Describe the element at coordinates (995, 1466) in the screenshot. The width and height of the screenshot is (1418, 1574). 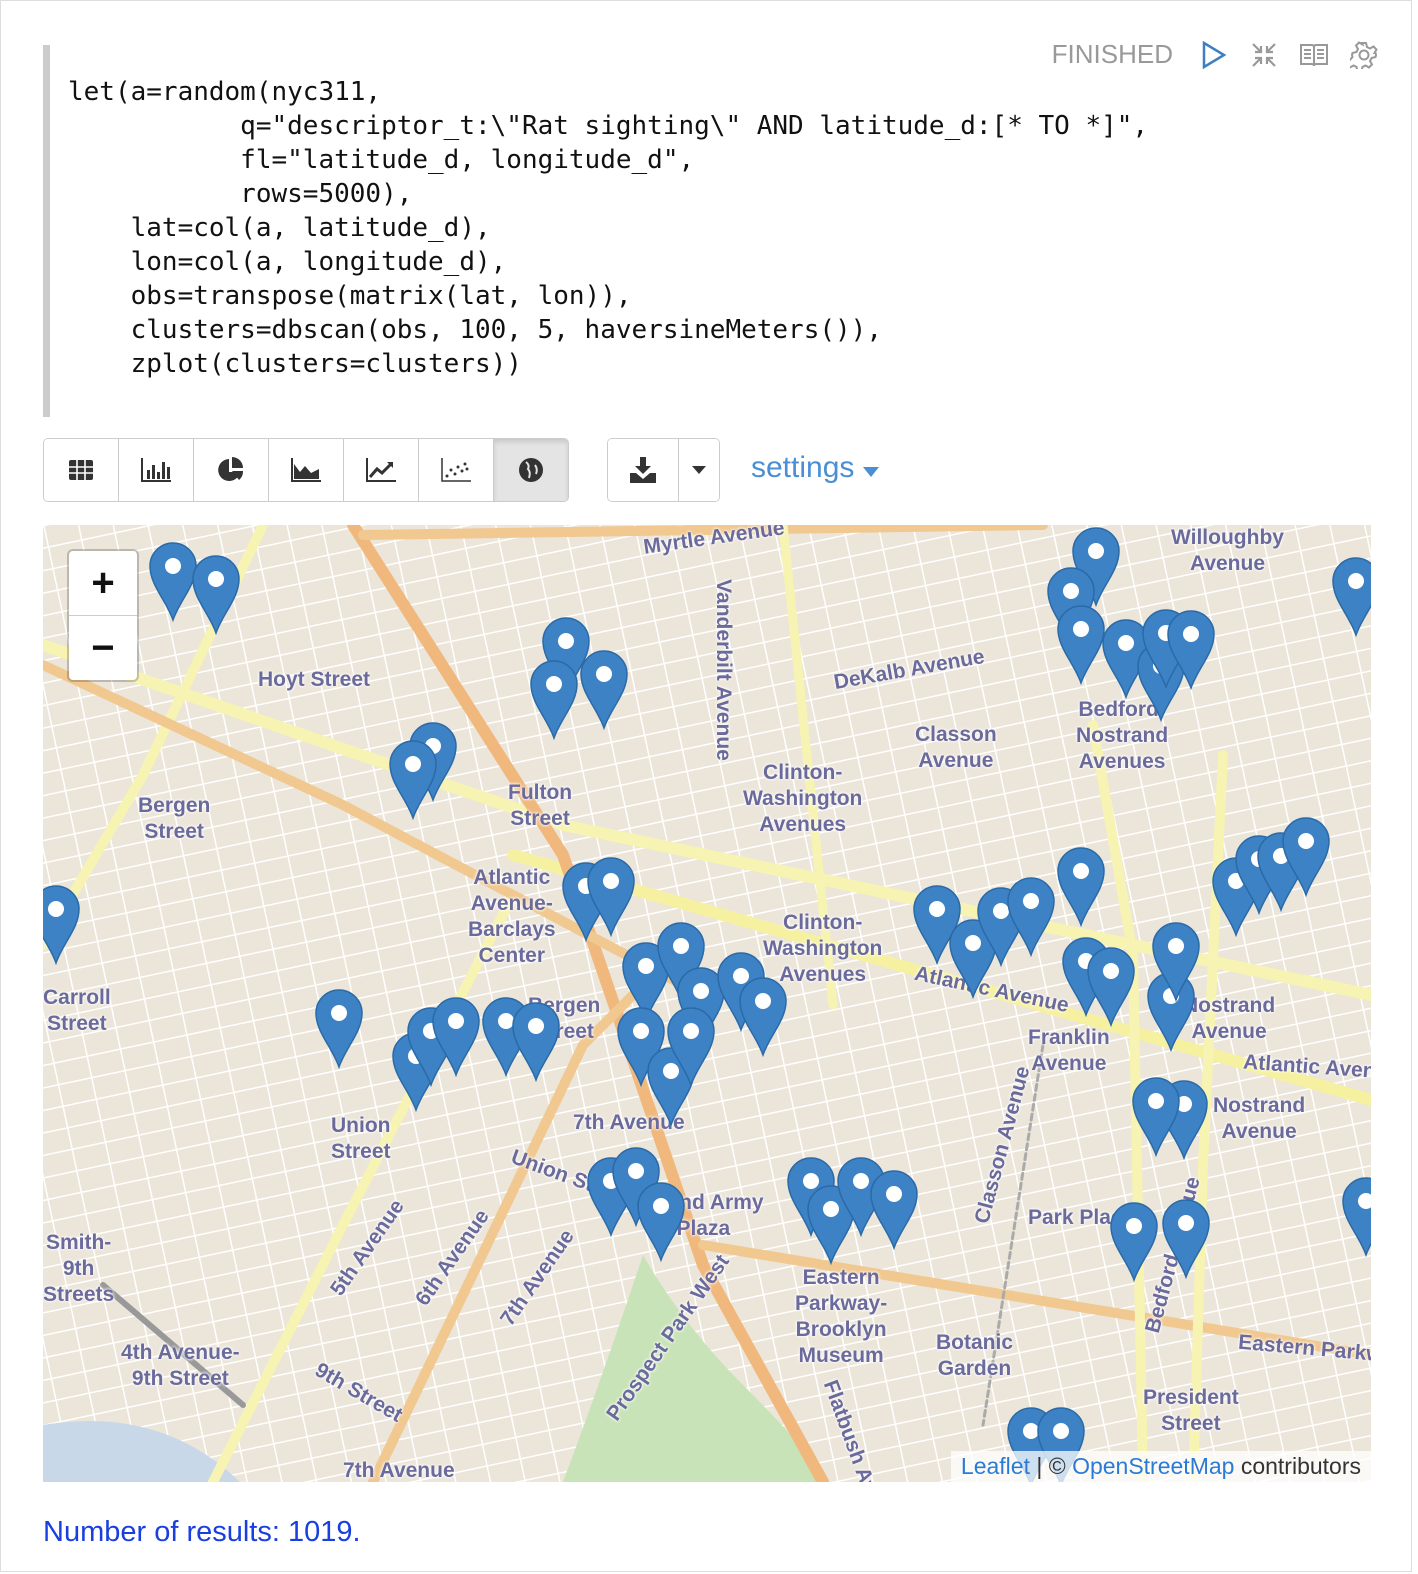
I see `leaflet-link: Leaflet` at that location.